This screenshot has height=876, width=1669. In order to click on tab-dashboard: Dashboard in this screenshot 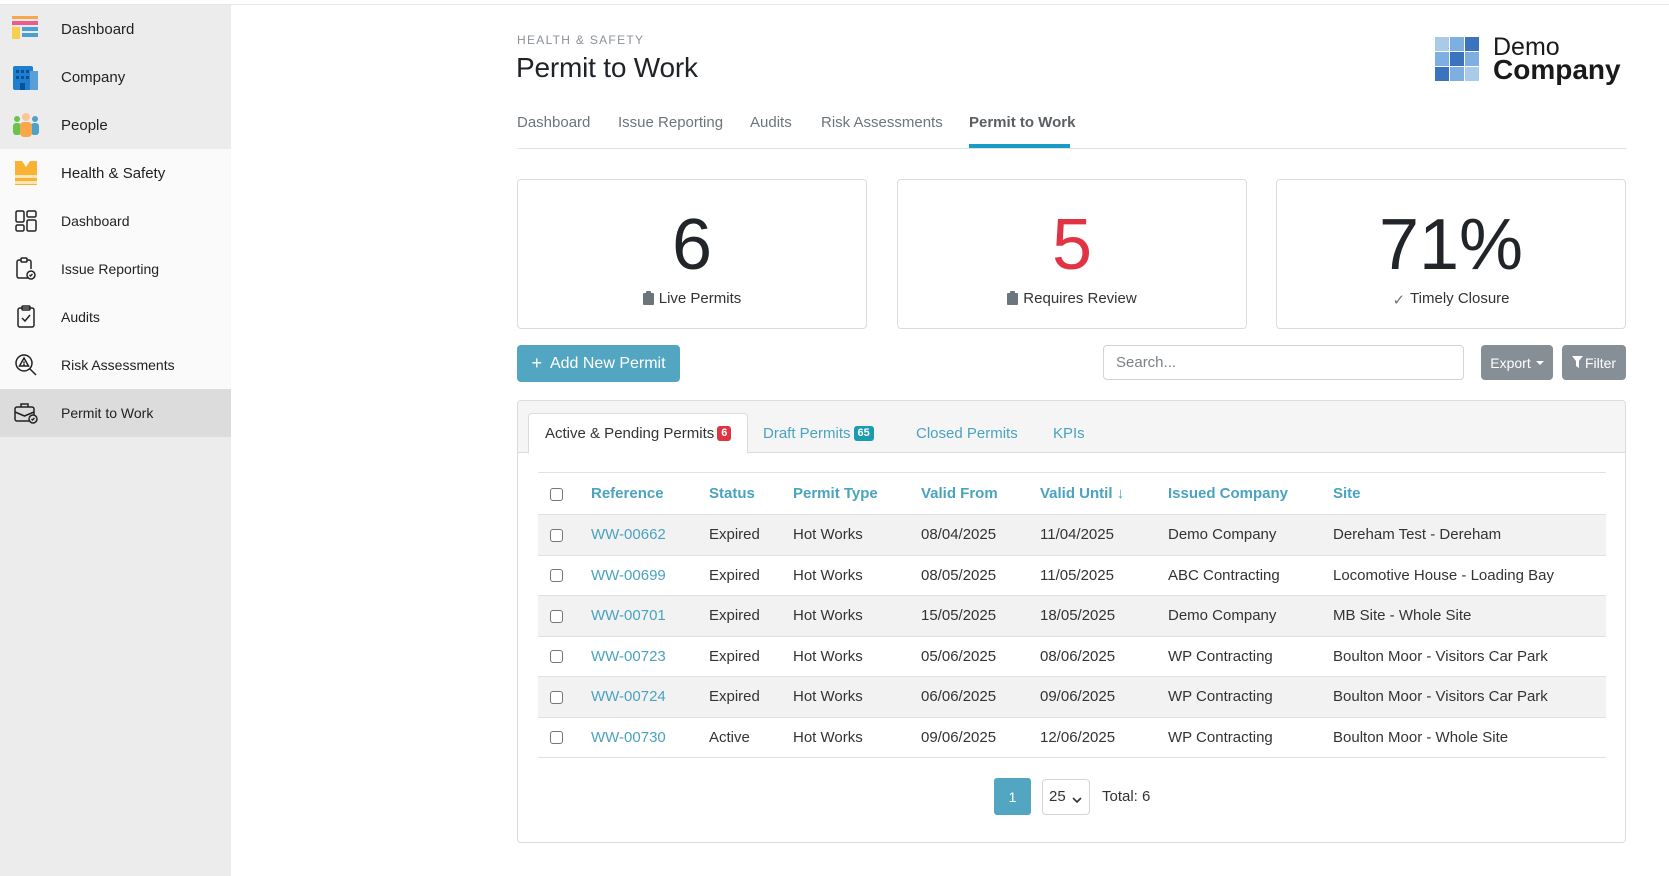, I will do `click(554, 122)`.